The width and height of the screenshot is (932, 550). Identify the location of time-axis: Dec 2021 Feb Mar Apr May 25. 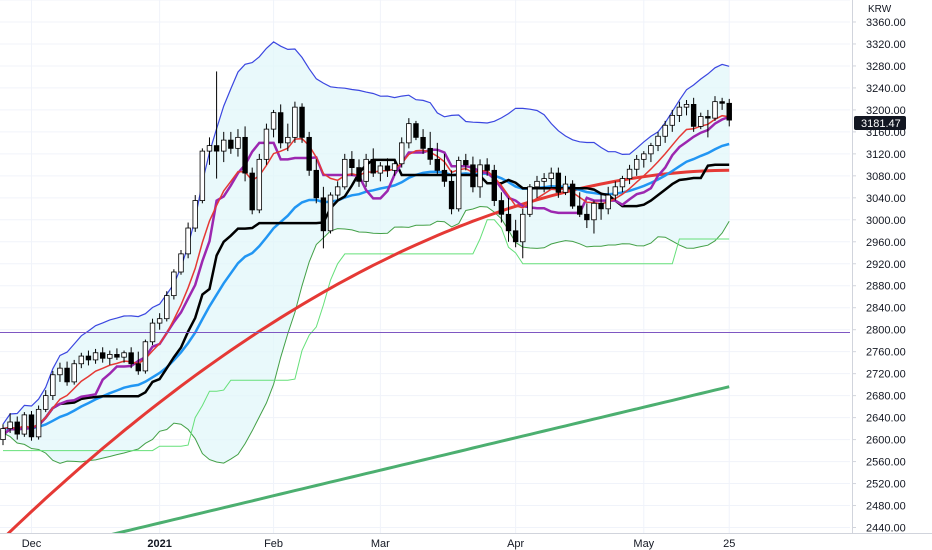
(379, 544).